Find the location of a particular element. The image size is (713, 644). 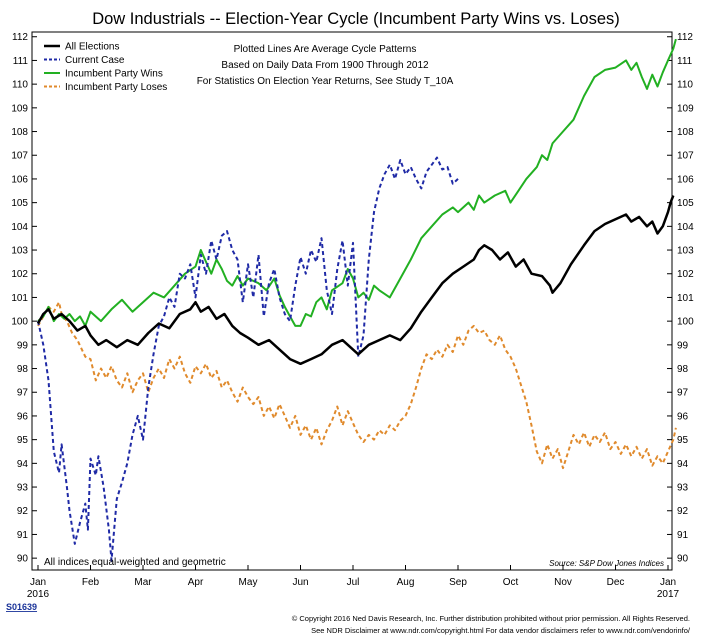

y-tick-label-left: 105 is located at coordinates (19, 203).